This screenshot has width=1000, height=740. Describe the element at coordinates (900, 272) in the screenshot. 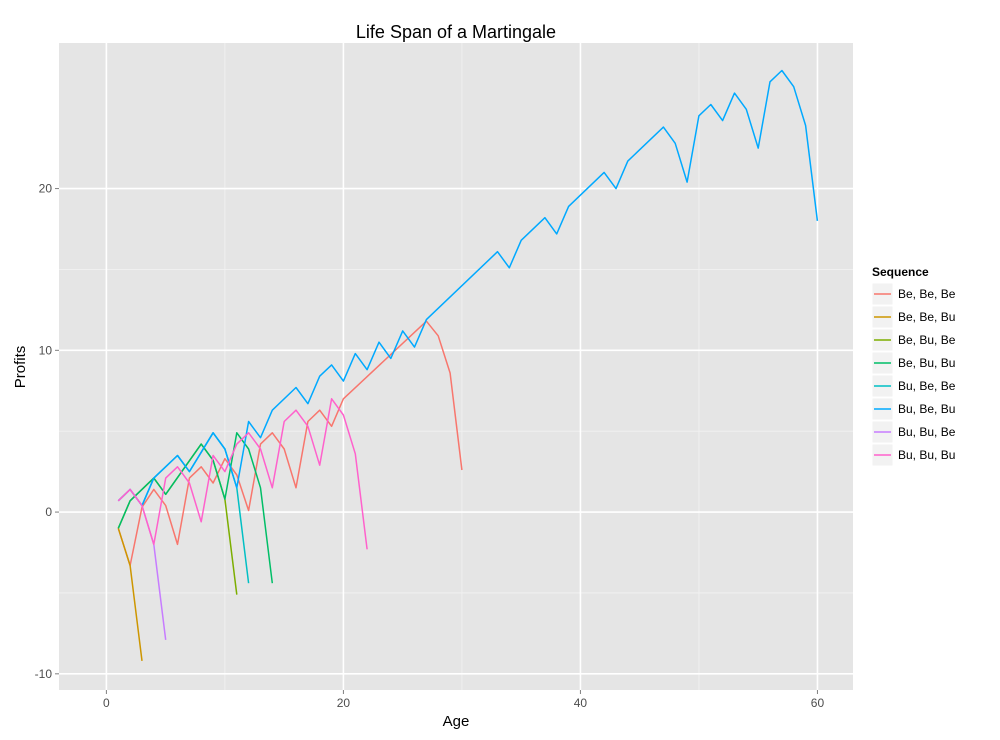

I see `legend-title: Sequence` at that location.